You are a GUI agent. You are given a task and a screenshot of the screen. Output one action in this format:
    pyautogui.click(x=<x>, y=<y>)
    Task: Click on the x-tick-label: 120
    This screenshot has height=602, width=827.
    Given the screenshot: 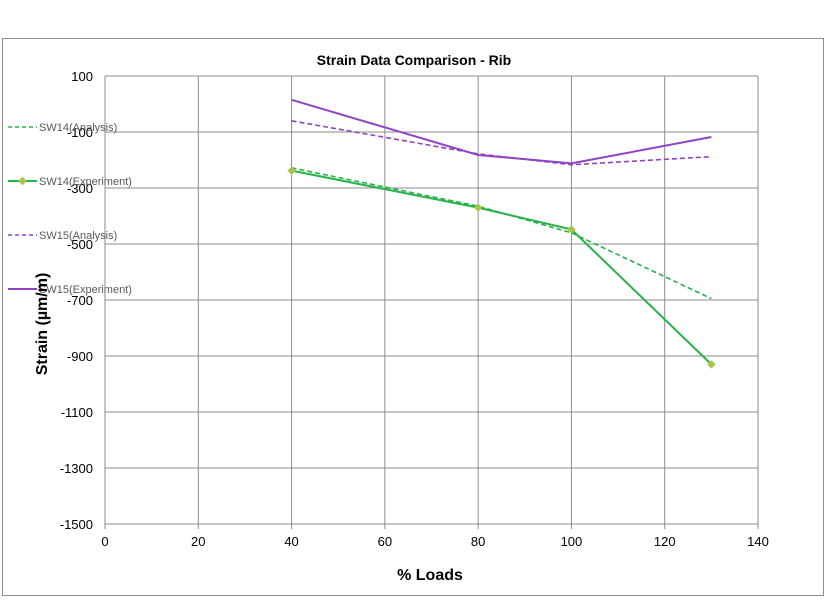 What is the action you would take?
    pyautogui.click(x=665, y=541)
    